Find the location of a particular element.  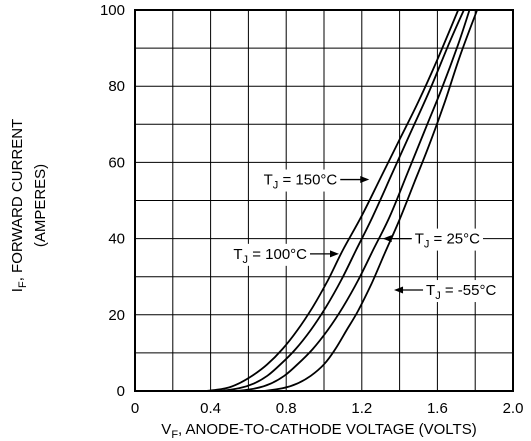

x-tick-label: 0.4 is located at coordinates (210, 408).